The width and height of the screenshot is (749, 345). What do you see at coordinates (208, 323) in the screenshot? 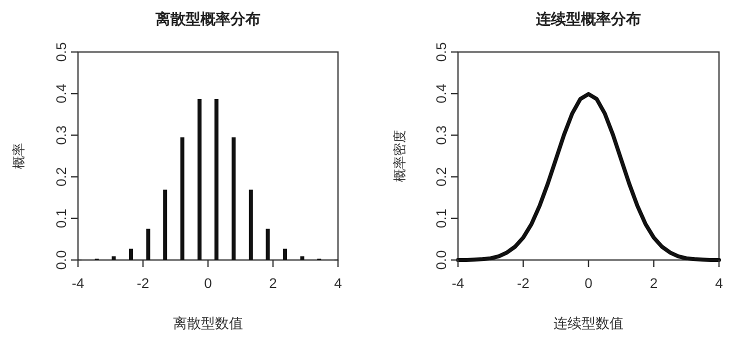
I see `x-axis-title: 离散型数值` at bounding box center [208, 323].